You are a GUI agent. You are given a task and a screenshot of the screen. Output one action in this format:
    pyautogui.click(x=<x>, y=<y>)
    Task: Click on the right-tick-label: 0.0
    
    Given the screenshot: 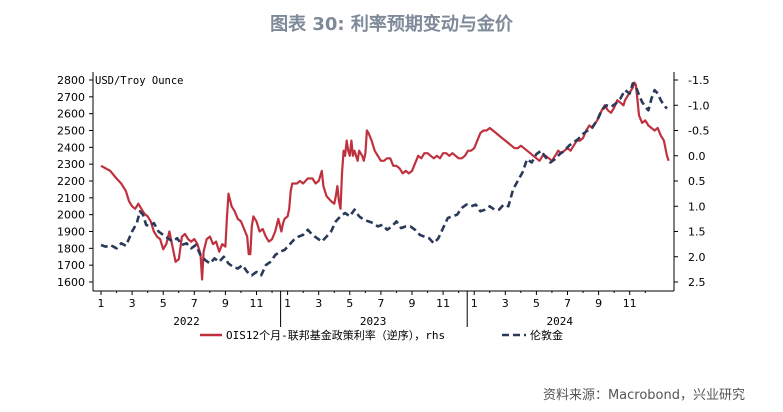 What is the action you would take?
    pyautogui.click(x=697, y=156)
    